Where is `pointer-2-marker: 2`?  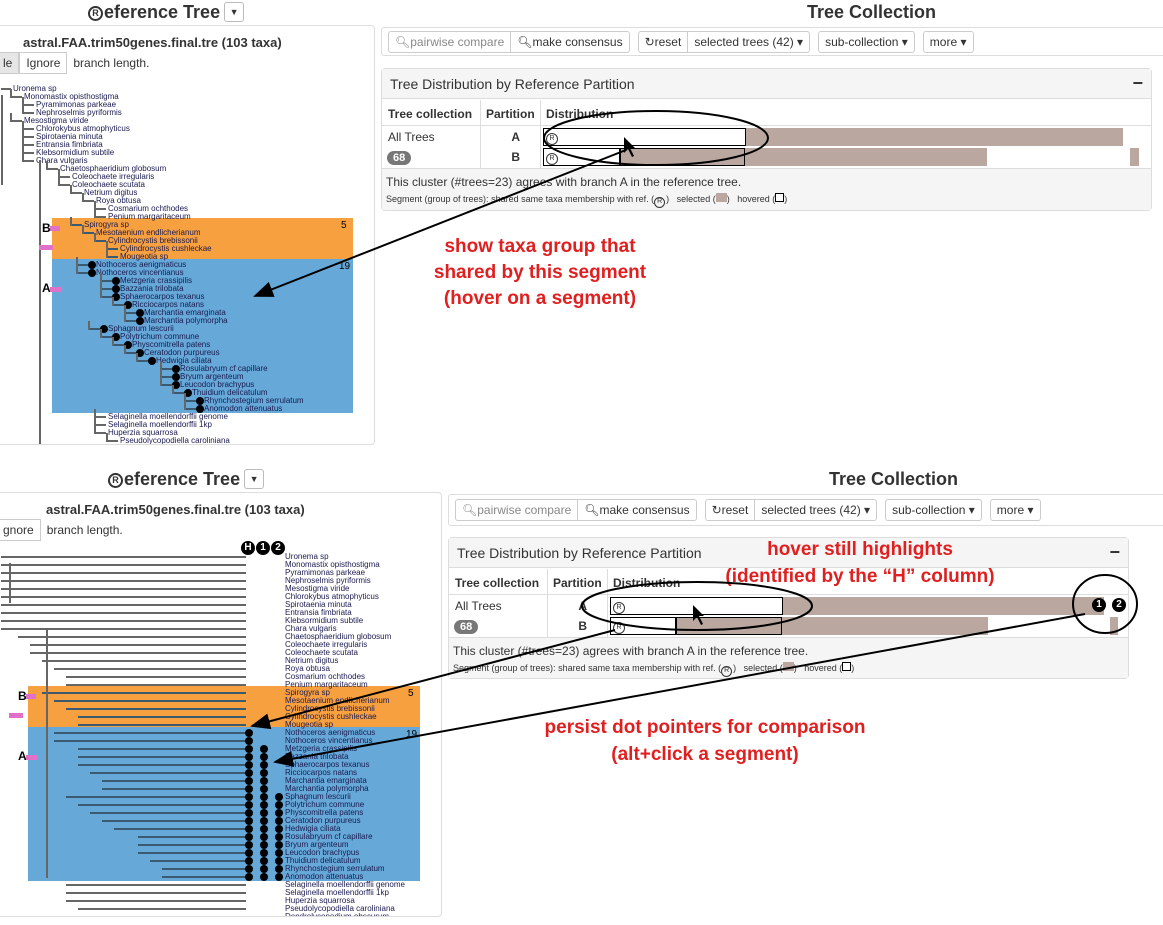 pointer-2-marker: 2 is located at coordinates (1119, 605).